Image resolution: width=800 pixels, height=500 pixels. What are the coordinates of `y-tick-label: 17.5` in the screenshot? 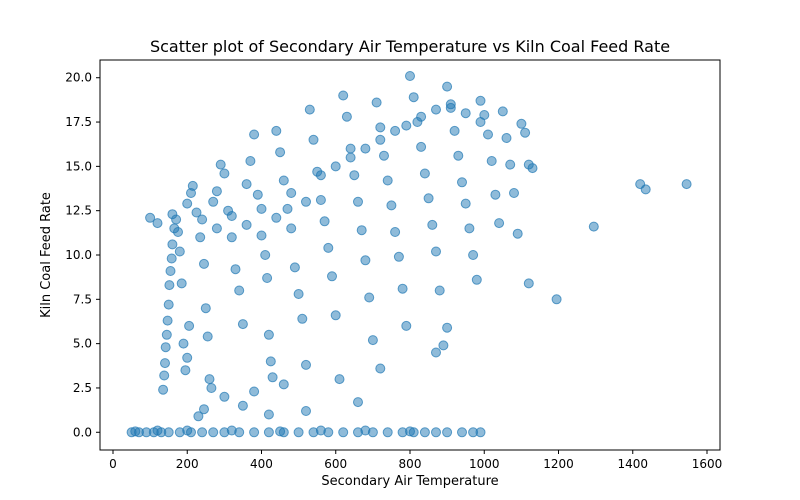 It's located at (78, 122).